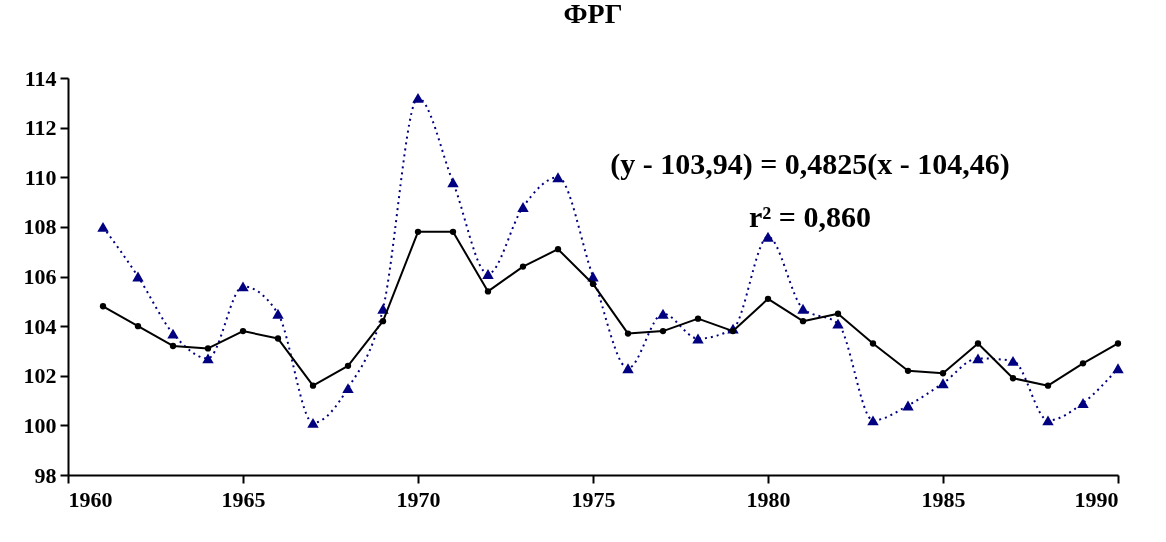 The image size is (1166, 542). I want to click on x-tick-label: 1980, so click(768, 499).